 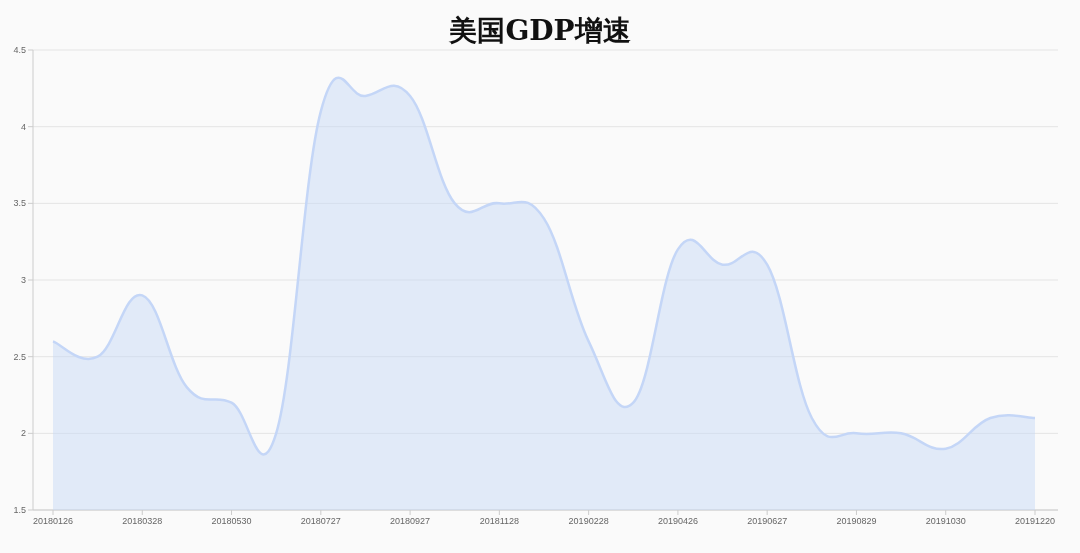 I want to click on x-tick-label: 20190627, so click(x=767, y=521).